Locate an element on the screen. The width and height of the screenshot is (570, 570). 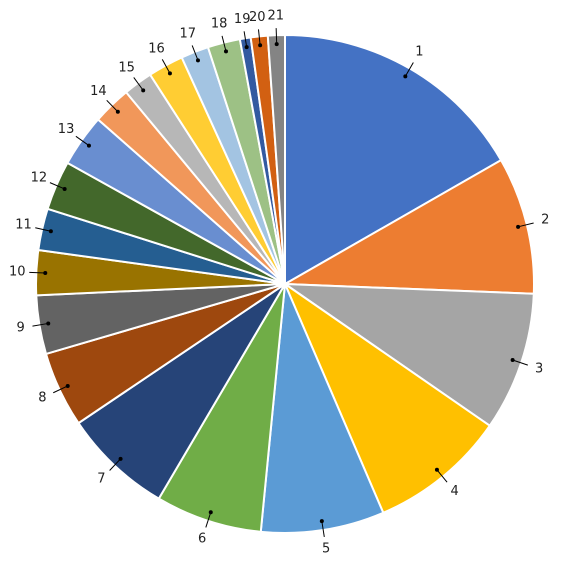
slice-label: 6 is located at coordinates (202, 538).